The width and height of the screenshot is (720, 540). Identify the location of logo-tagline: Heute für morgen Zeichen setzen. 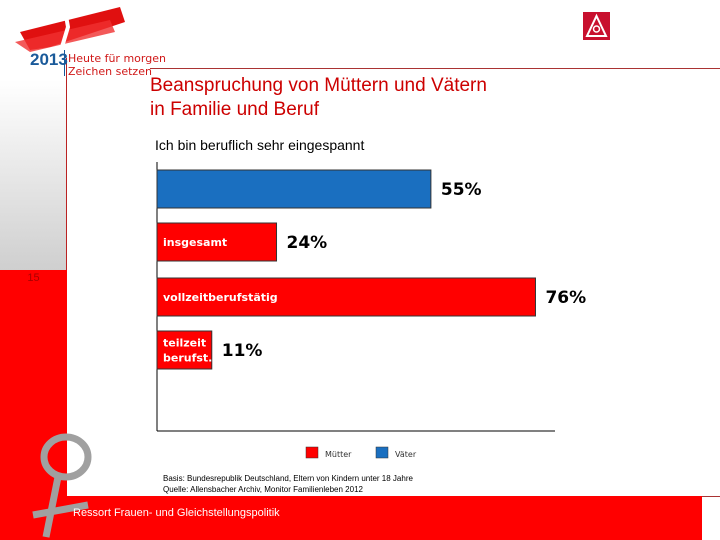
(117, 65).